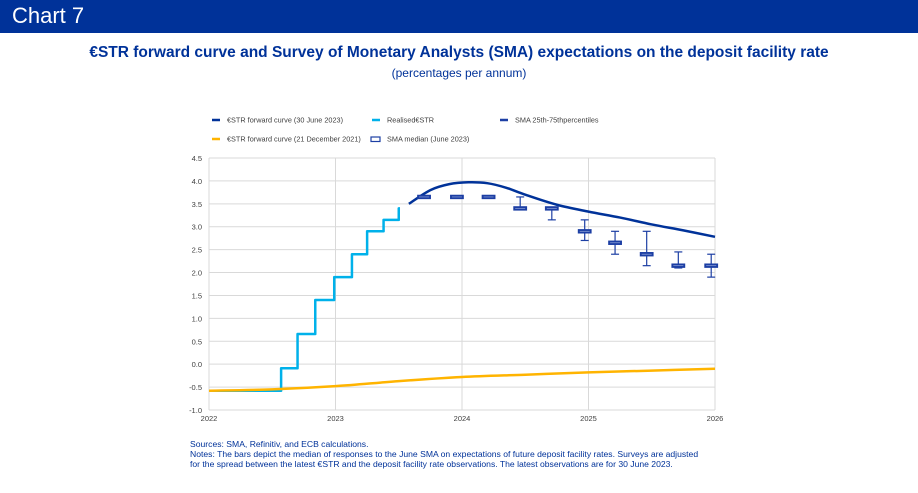  What do you see at coordinates (715, 418) in the screenshot?
I see `x-tick-label: 2026` at bounding box center [715, 418].